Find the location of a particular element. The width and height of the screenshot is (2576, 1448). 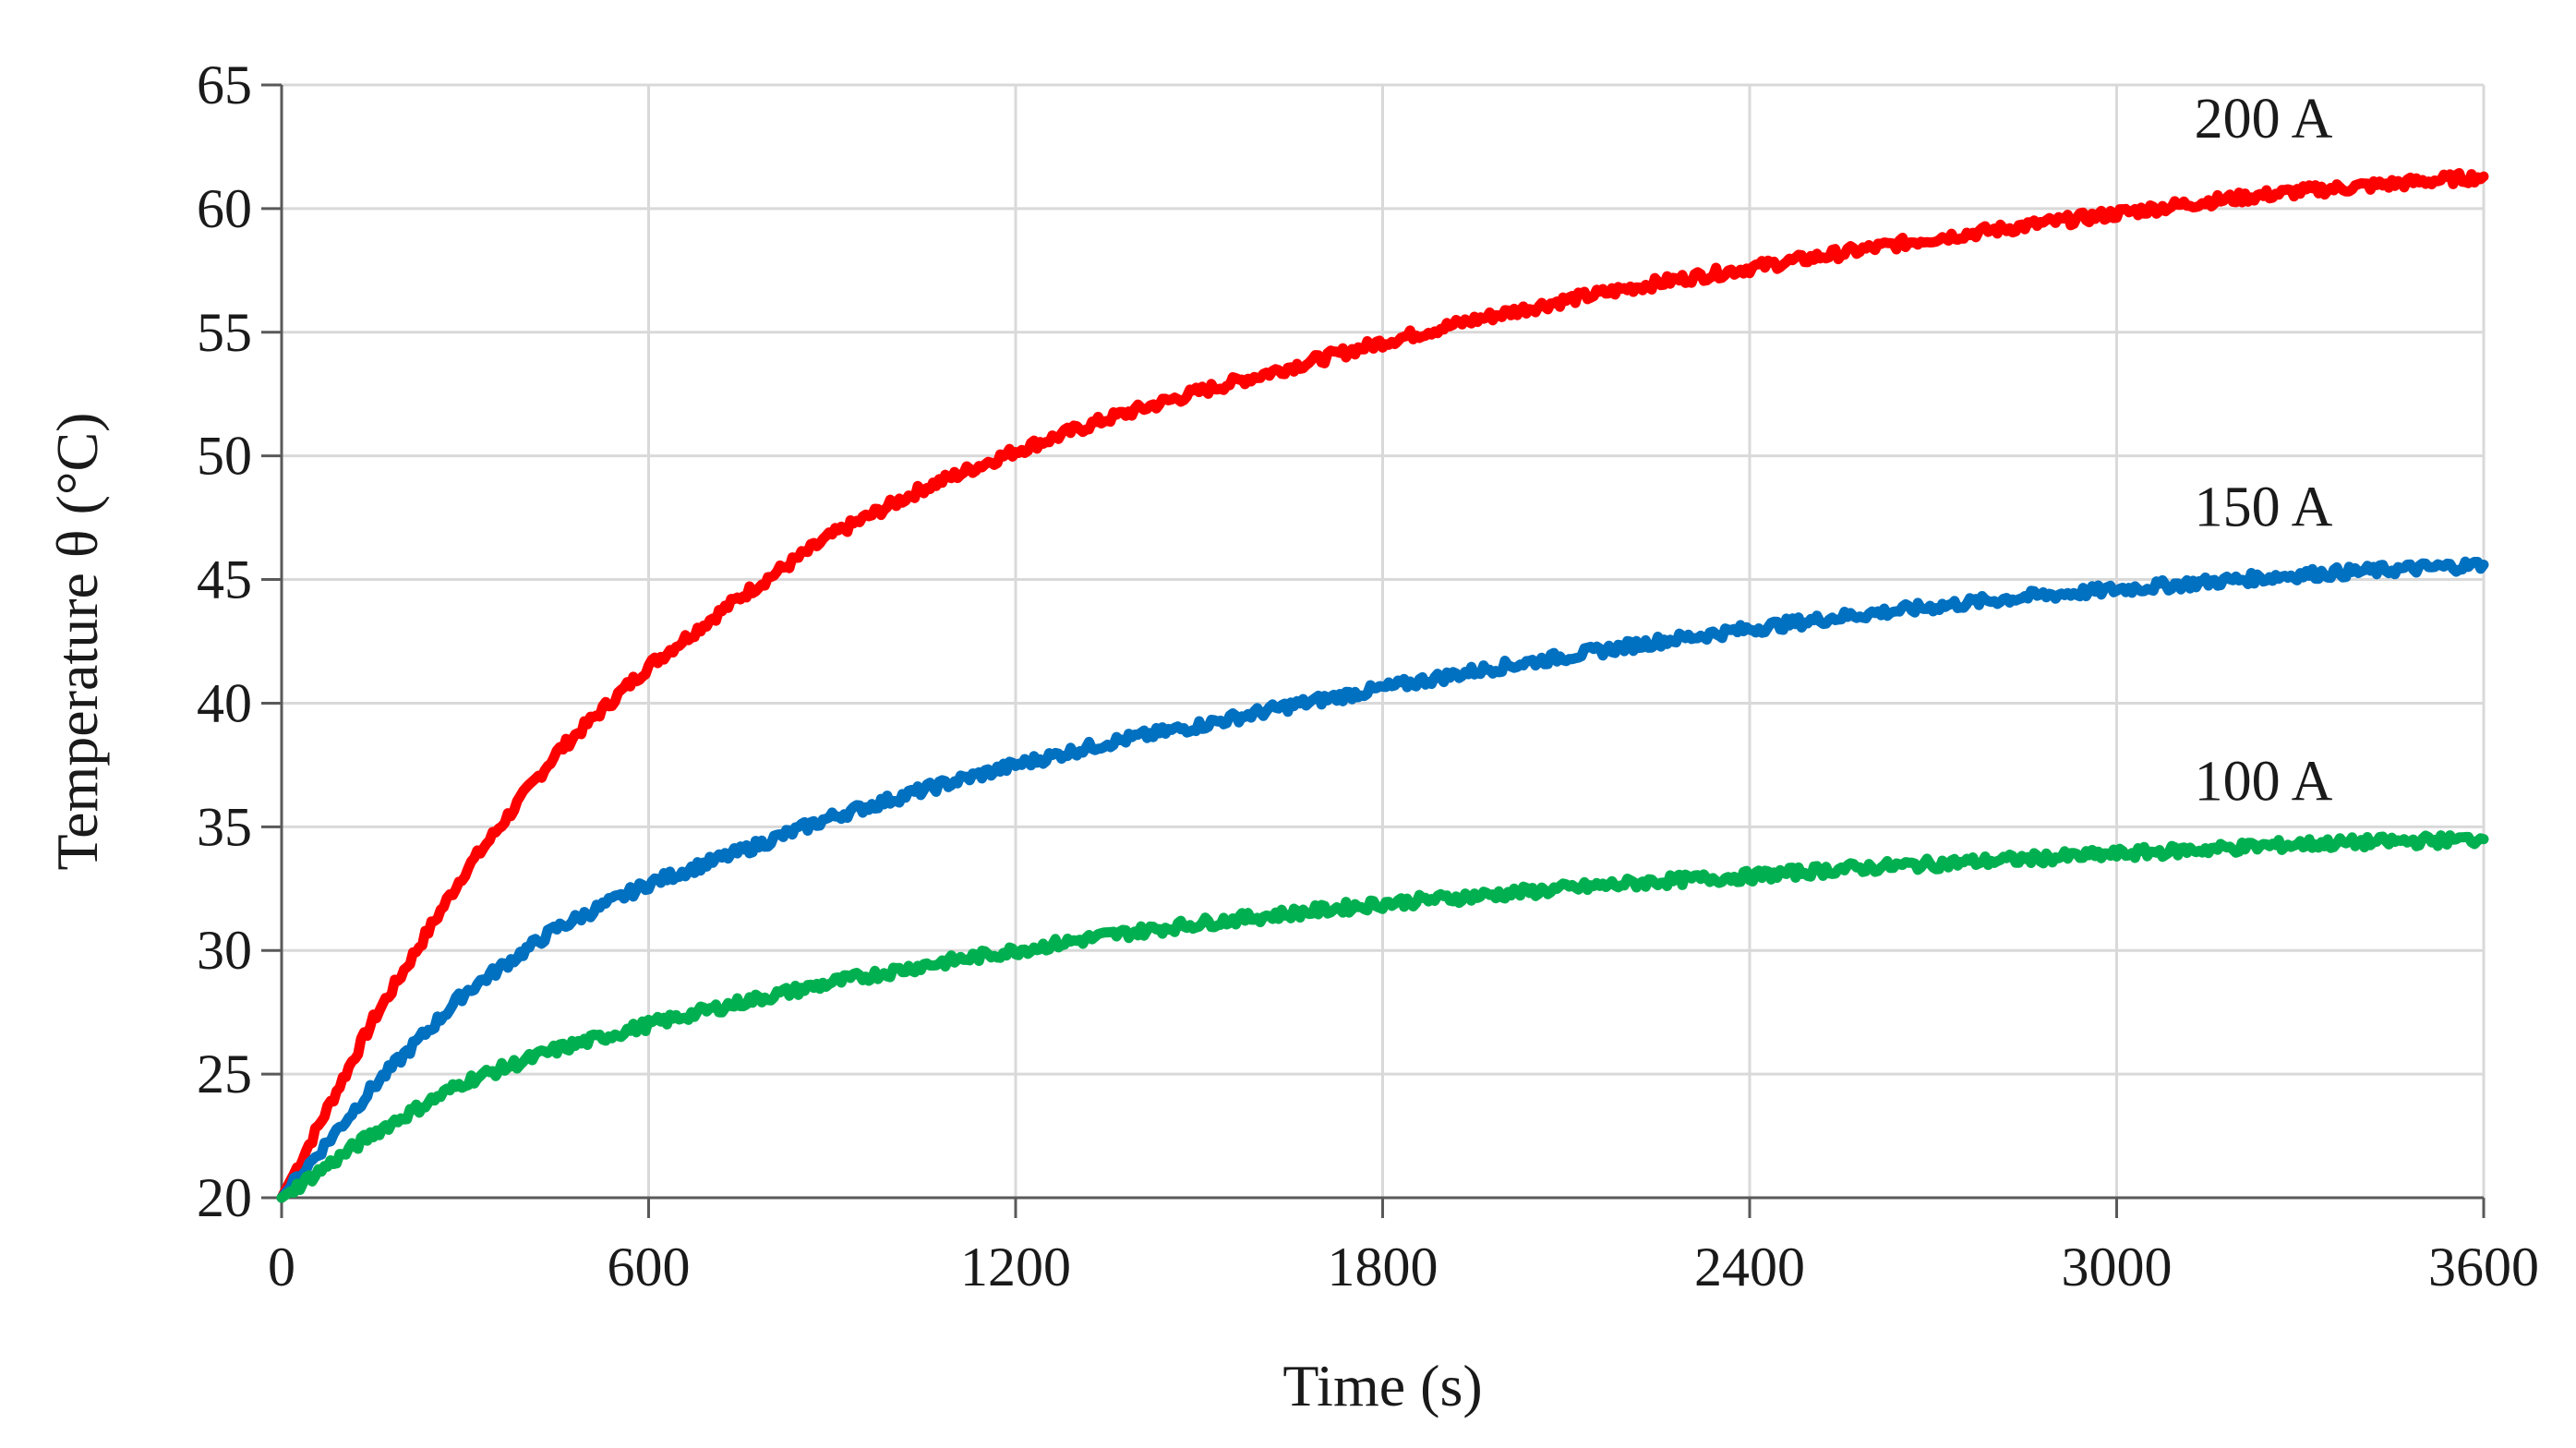

y-tick-label: 55 is located at coordinates (224, 332).